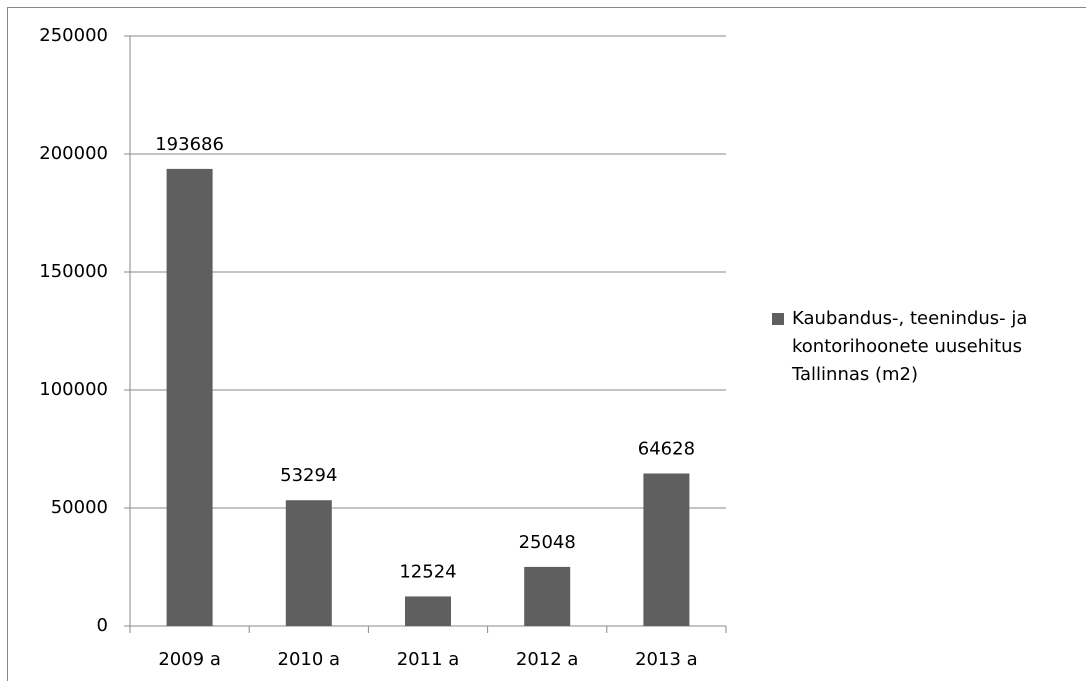 Image resolution: width=1086 pixels, height=681 pixels. Describe the element at coordinates (778, 319) in the screenshot. I see `legend-swatch` at that location.